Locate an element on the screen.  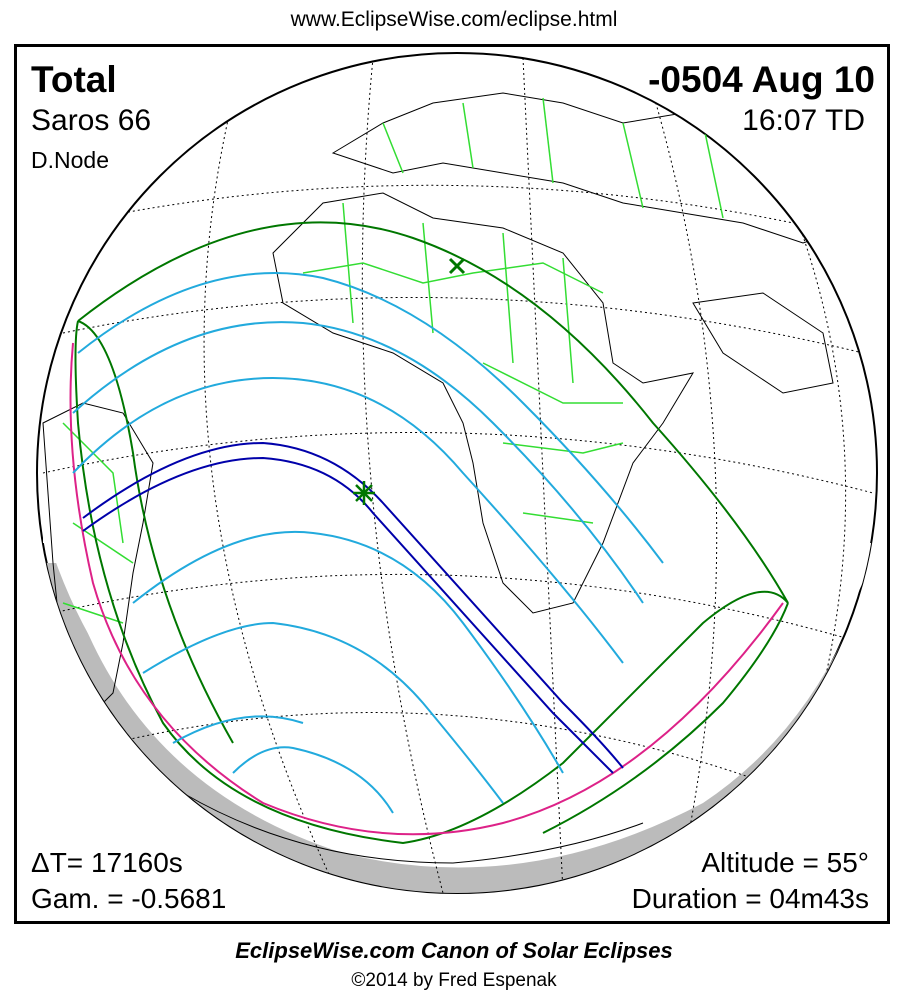
greatest-eclipse-star-icon is located at coordinates (364, 493).